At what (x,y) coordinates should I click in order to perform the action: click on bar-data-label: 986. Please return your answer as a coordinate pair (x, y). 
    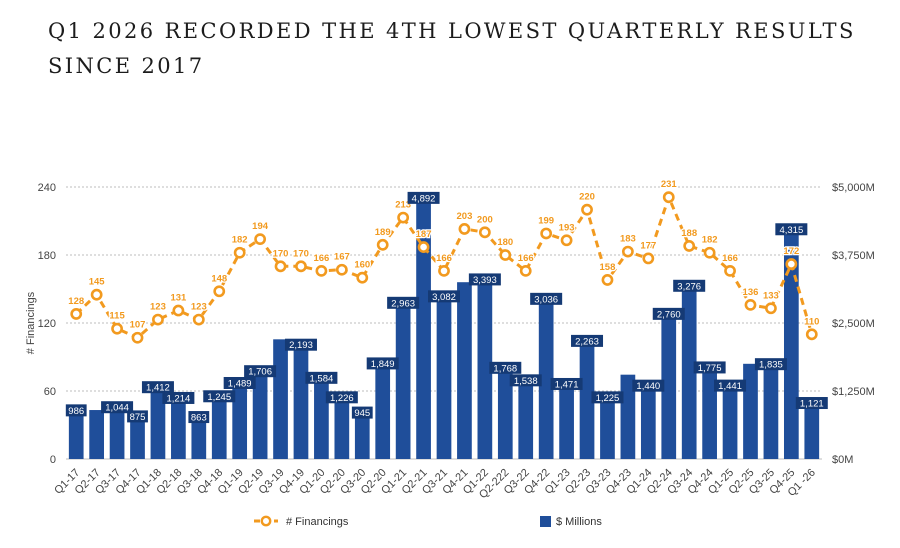
    Looking at the image, I should click on (76, 411).